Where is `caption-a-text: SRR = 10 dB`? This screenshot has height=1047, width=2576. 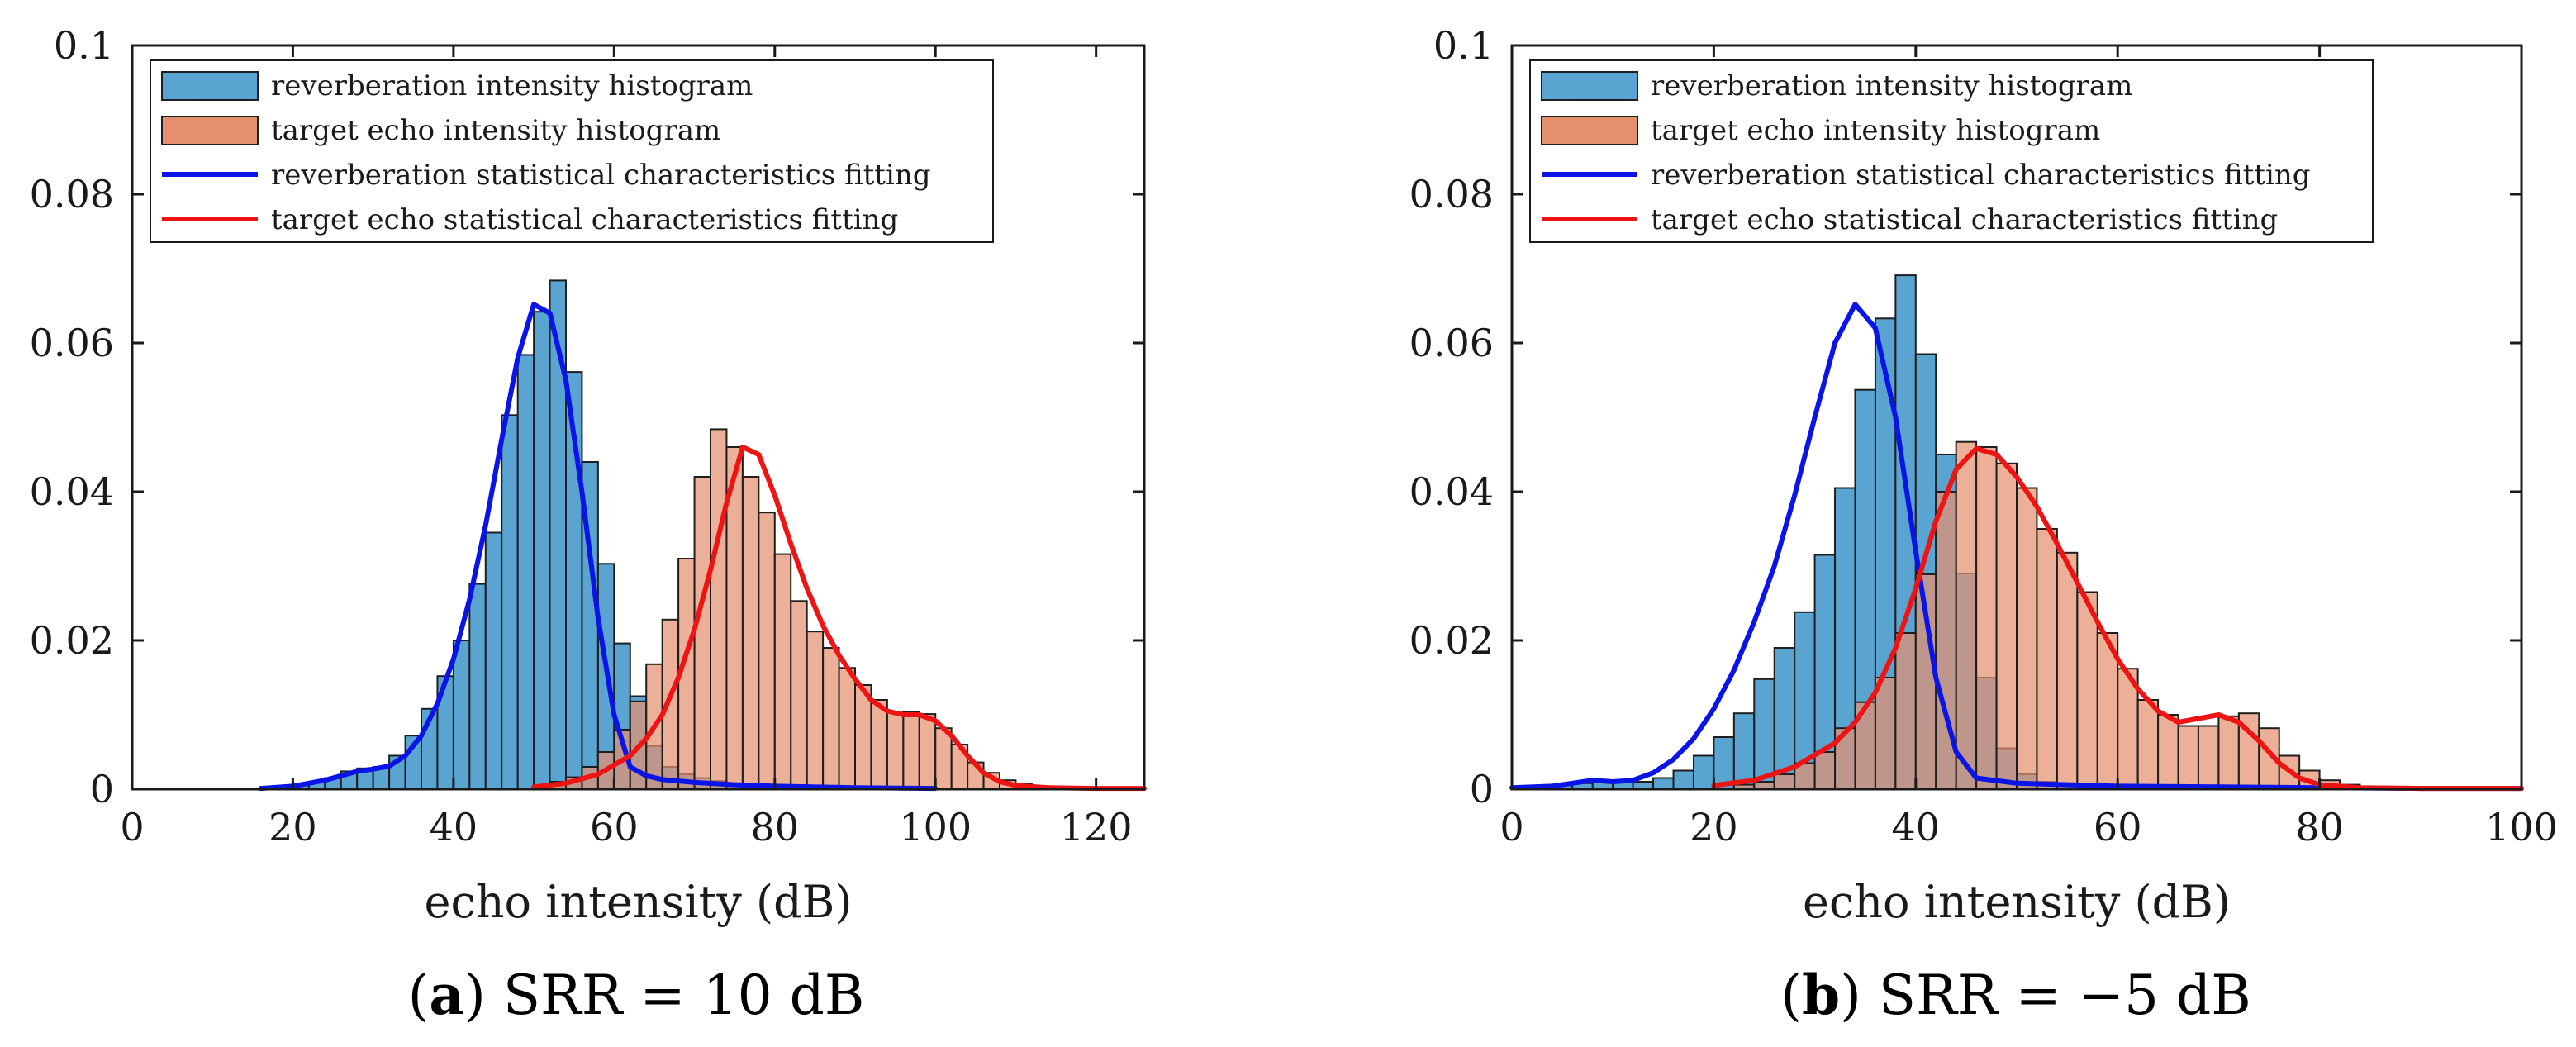 caption-a-text: SRR = 10 dB is located at coordinates (683, 995).